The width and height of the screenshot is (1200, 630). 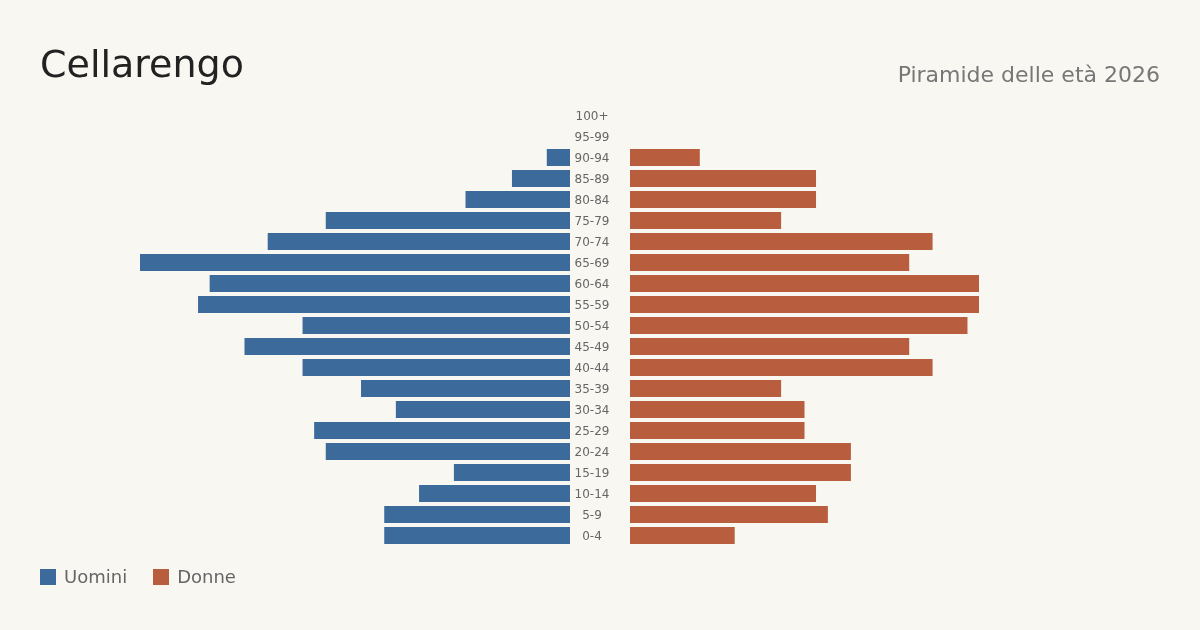 I want to click on y-tick-label: 25-29, so click(x=592, y=430).